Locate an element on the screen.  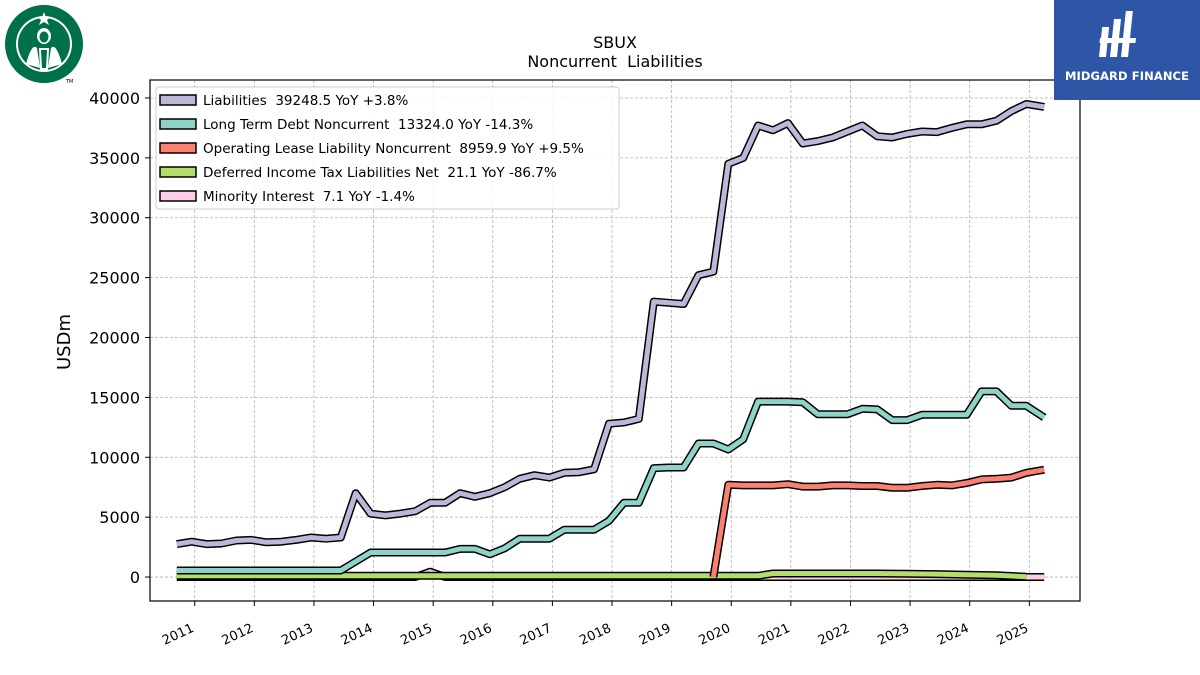
legend-label: Liabilities 39248.5 YoY +3.8% is located at coordinates (305, 101).